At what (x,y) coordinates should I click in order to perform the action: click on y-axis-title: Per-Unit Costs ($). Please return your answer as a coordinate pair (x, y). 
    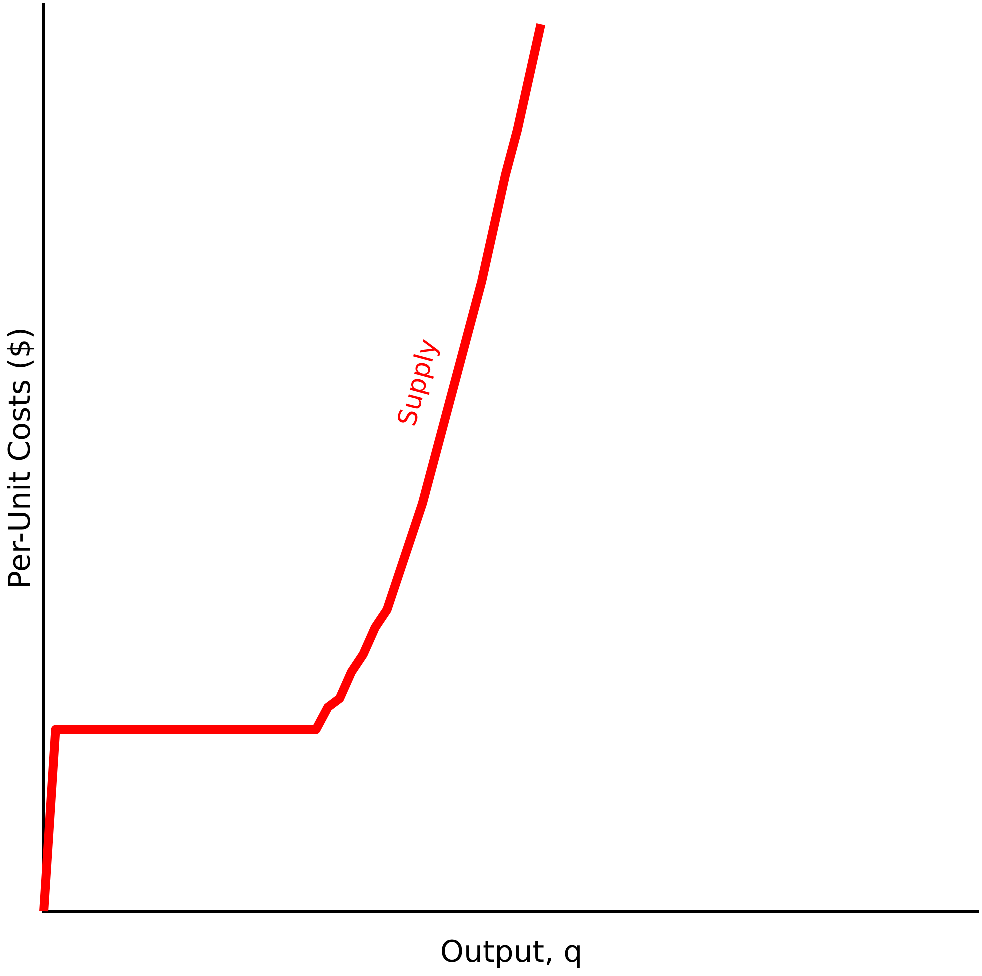
    Looking at the image, I should click on (20, 458).